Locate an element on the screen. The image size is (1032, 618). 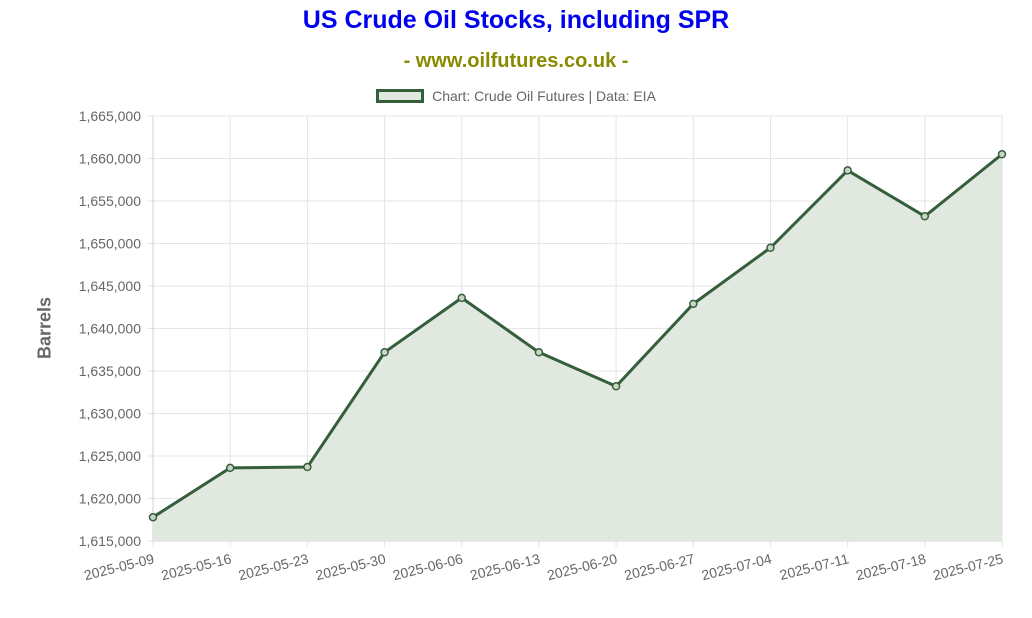
chart-subtitle: - www.oilfutures.co.uk - is located at coordinates (516, 61).